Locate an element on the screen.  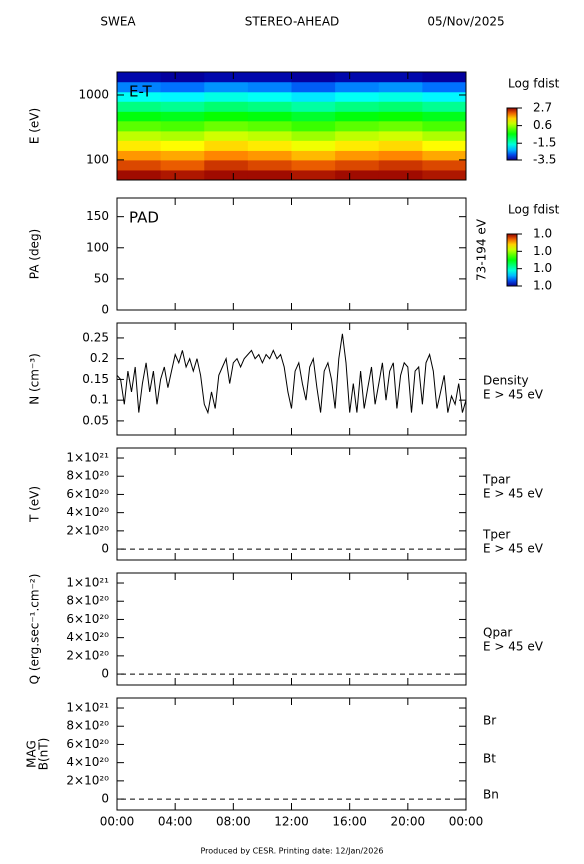
colorbar-label: -3.5 is located at coordinates (544, 160).